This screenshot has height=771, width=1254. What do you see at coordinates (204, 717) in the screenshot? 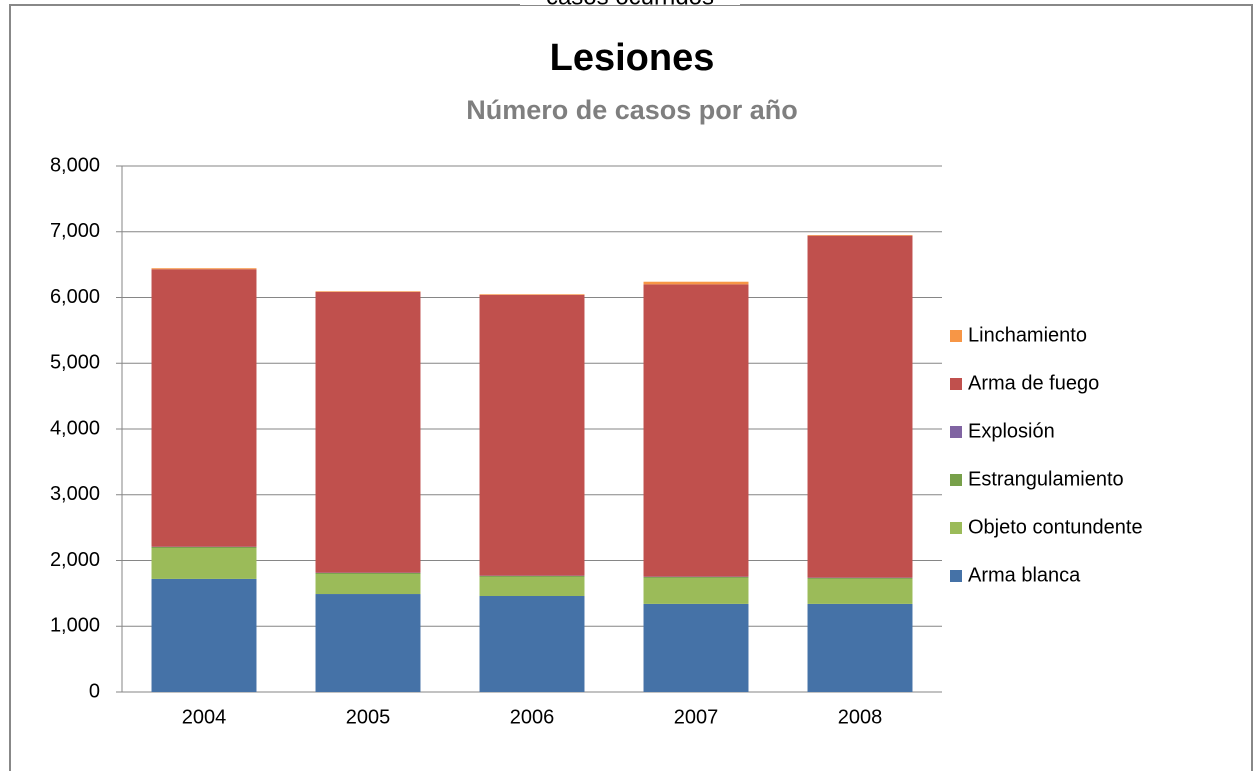
I see `x-tick-label: 2004` at bounding box center [204, 717].